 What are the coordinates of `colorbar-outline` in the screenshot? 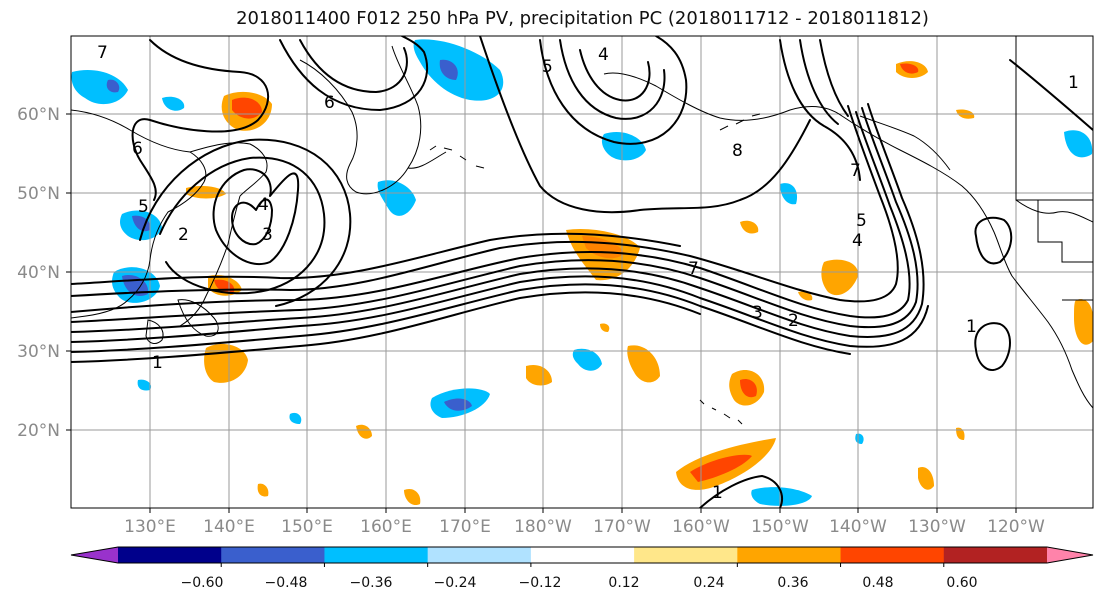 It's located at (582, 555).